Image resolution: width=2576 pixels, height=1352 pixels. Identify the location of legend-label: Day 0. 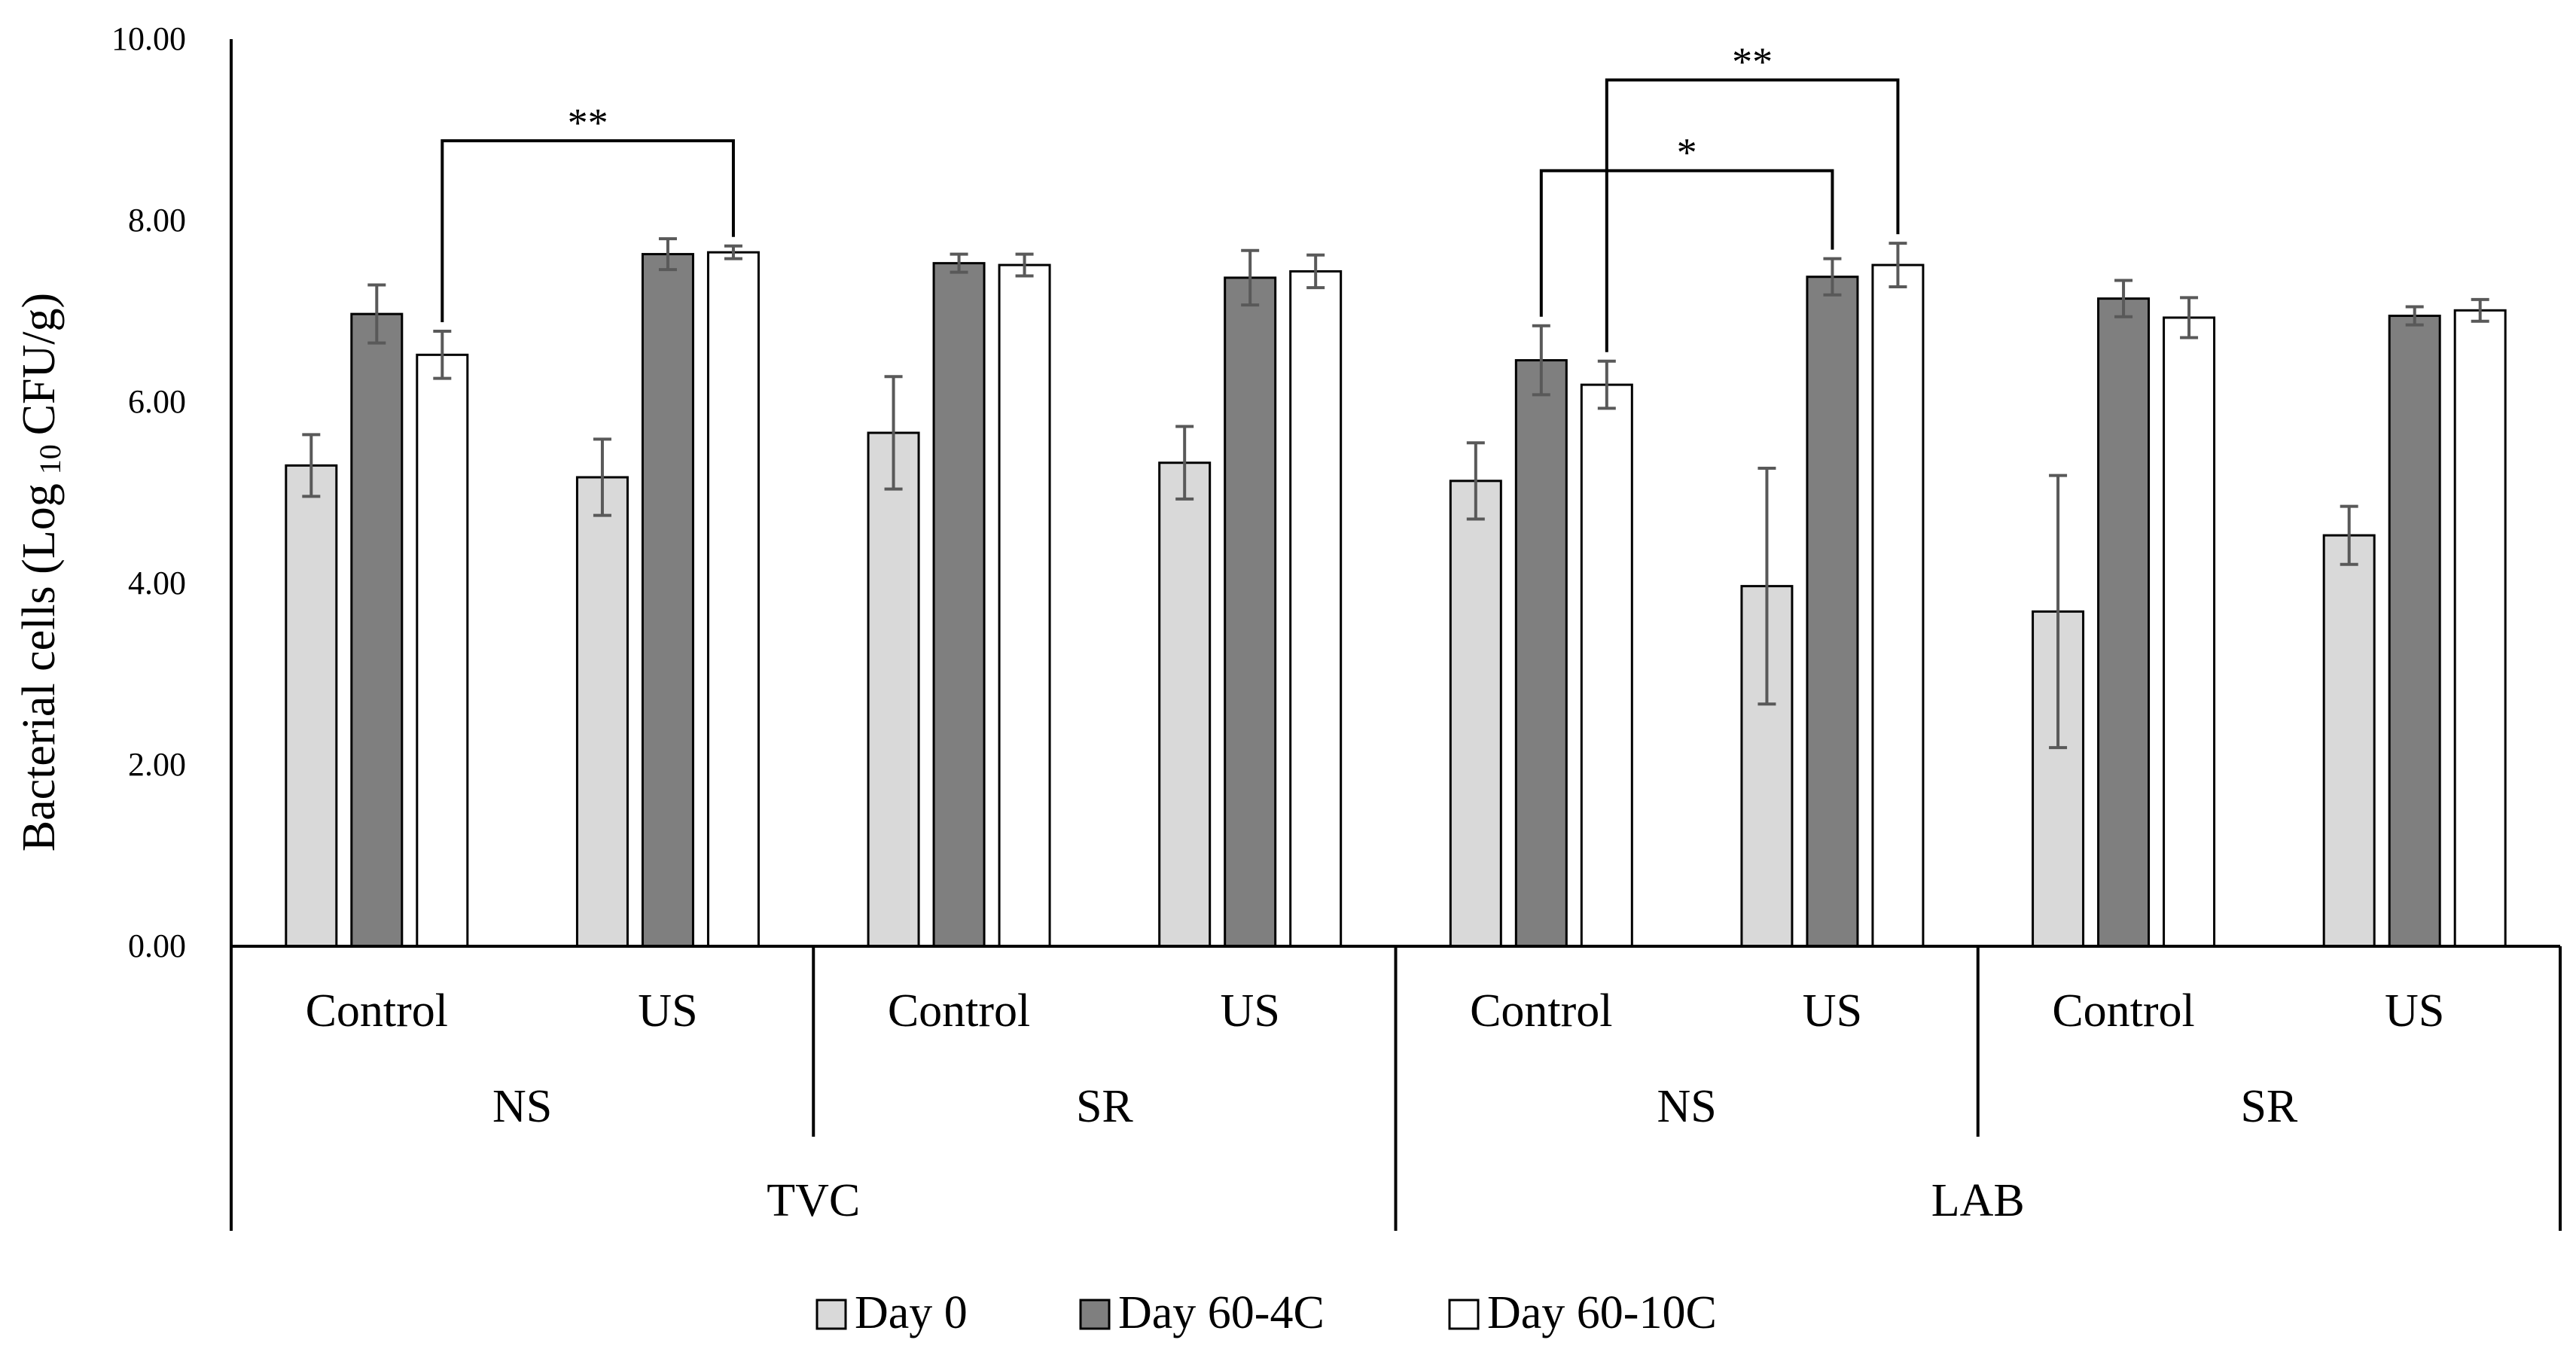
(911, 1312).